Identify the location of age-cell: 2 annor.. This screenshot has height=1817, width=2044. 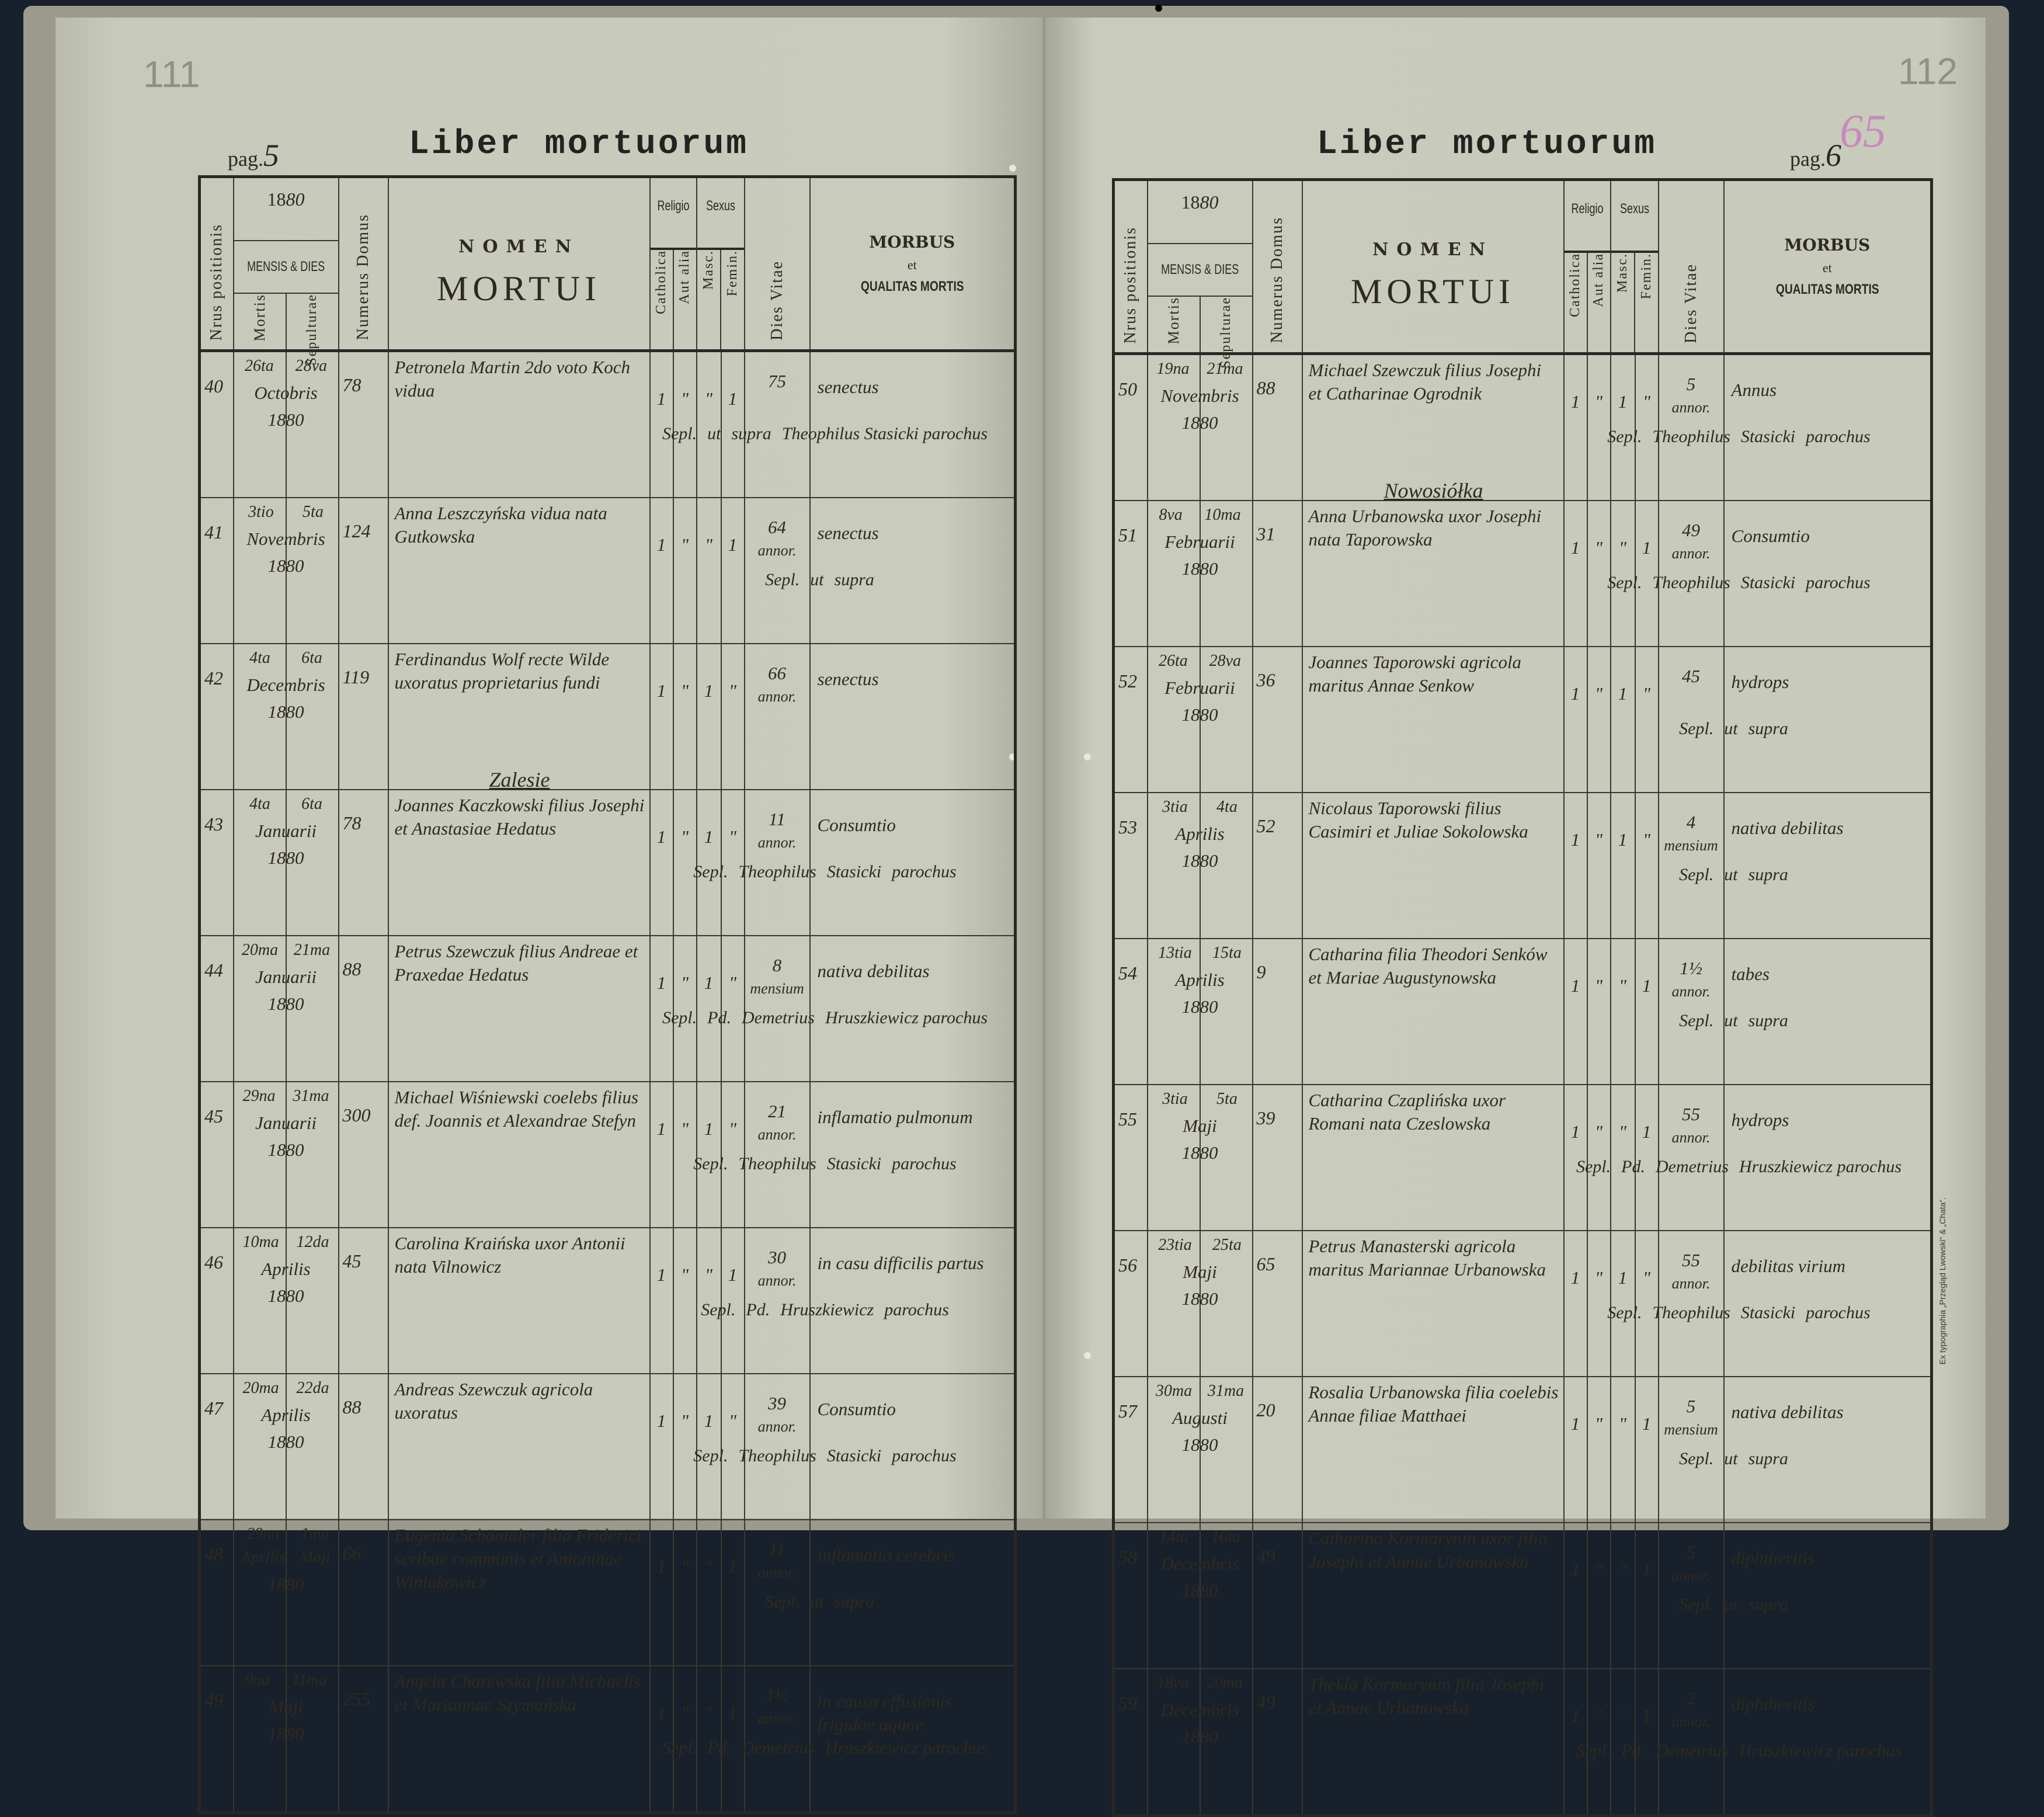
(1691, 1742).